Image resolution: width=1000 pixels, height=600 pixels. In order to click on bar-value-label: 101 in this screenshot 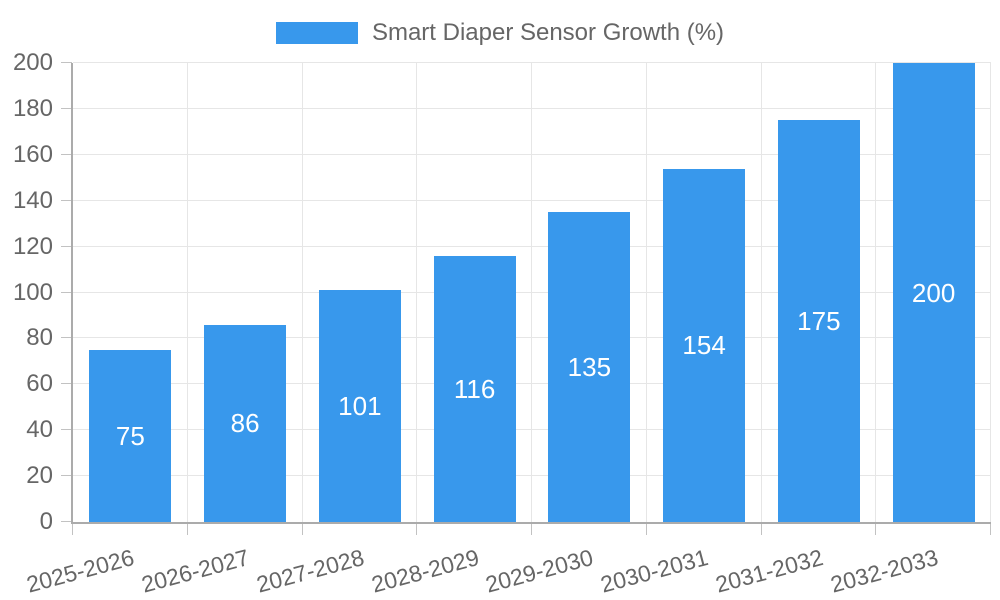, I will do `click(360, 406)`.